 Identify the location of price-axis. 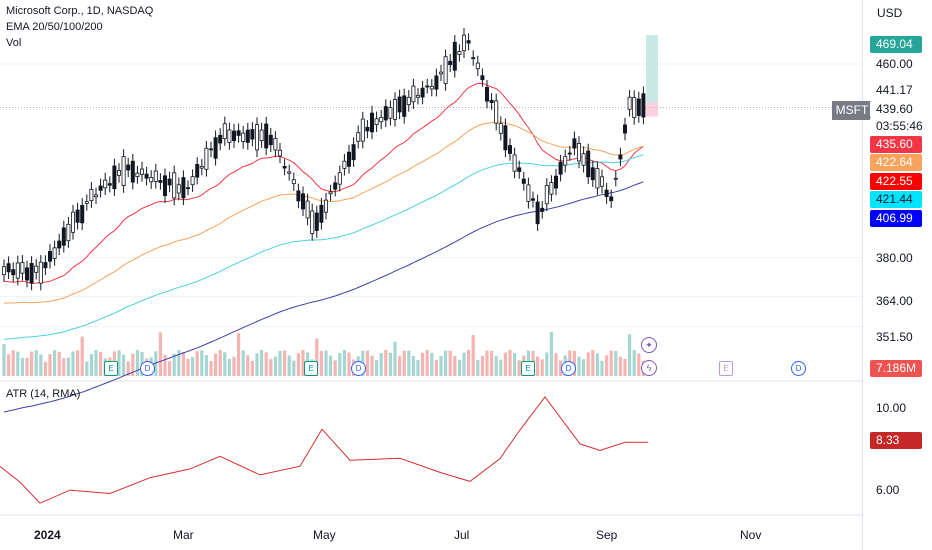
(897, 275).